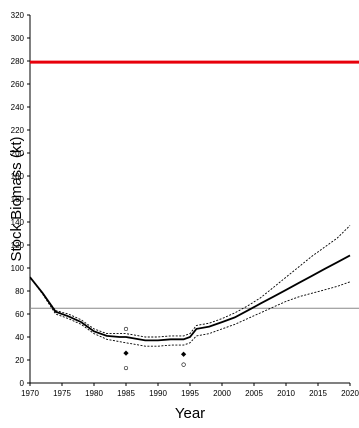 This screenshot has height=428, width=359. I want to click on y-tick-label: 80, so click(19, 291).